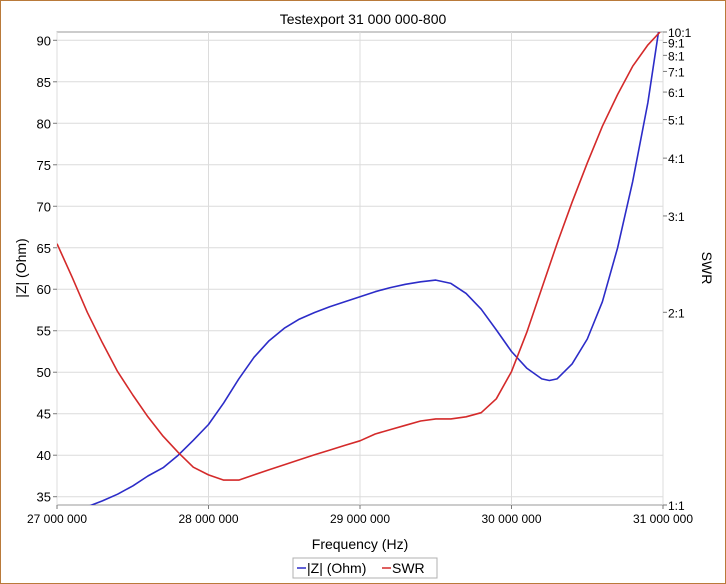 This screenshot has width=726, height=584. What do you see at coordinates (408, 568) in the screenshot?
I see `legend-label-swr: SWR` at bounding box center [408, 568].